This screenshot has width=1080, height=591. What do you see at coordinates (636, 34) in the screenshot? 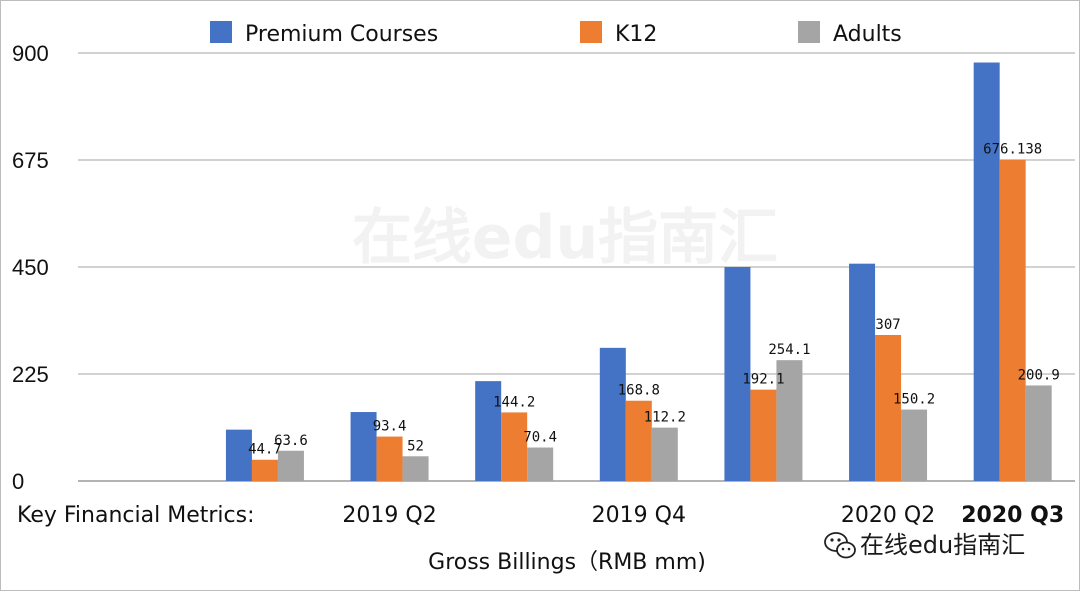
I see `legend-label-k12: K12` at bounding box center [636, 34].